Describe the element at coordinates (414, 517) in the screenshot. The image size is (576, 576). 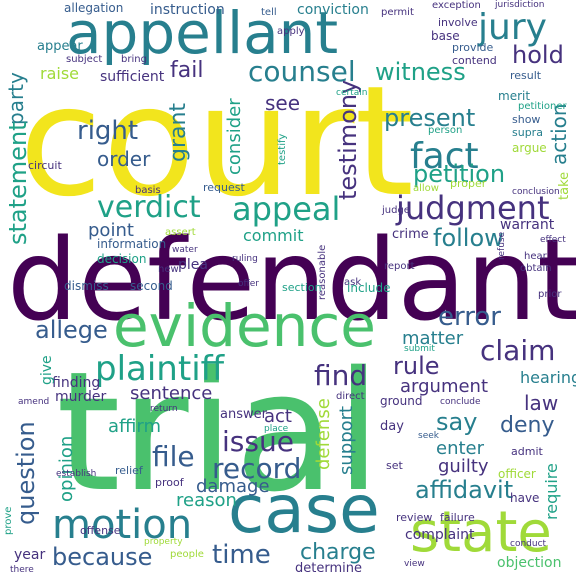
I see `word-review: review` at that location.